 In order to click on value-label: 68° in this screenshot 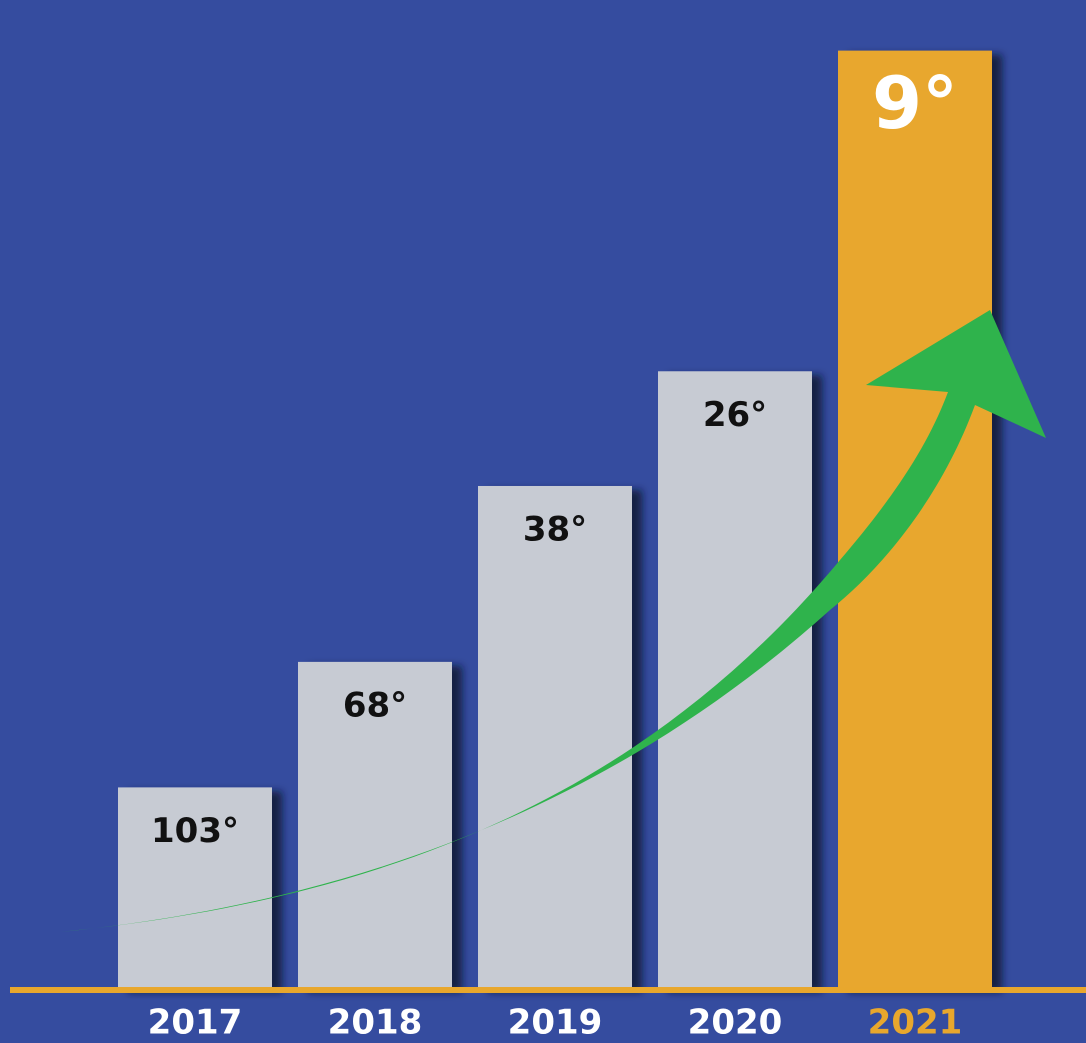, I will do `click(375, 705)`.